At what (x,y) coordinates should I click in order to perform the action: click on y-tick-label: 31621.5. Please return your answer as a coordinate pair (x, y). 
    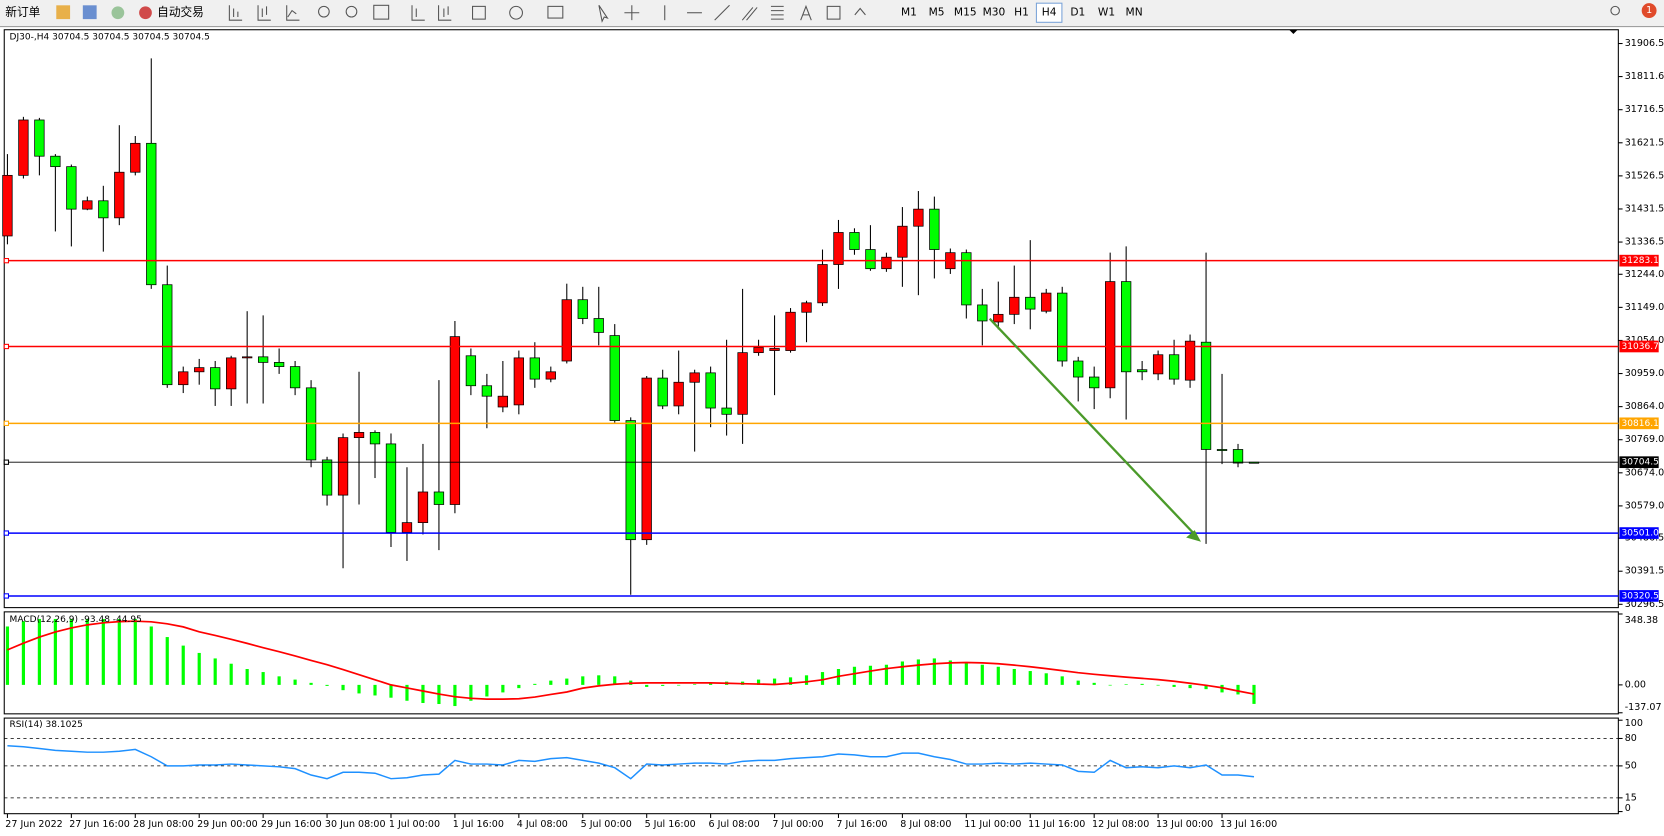
    Looking at the image, I should click on (1644, 142).